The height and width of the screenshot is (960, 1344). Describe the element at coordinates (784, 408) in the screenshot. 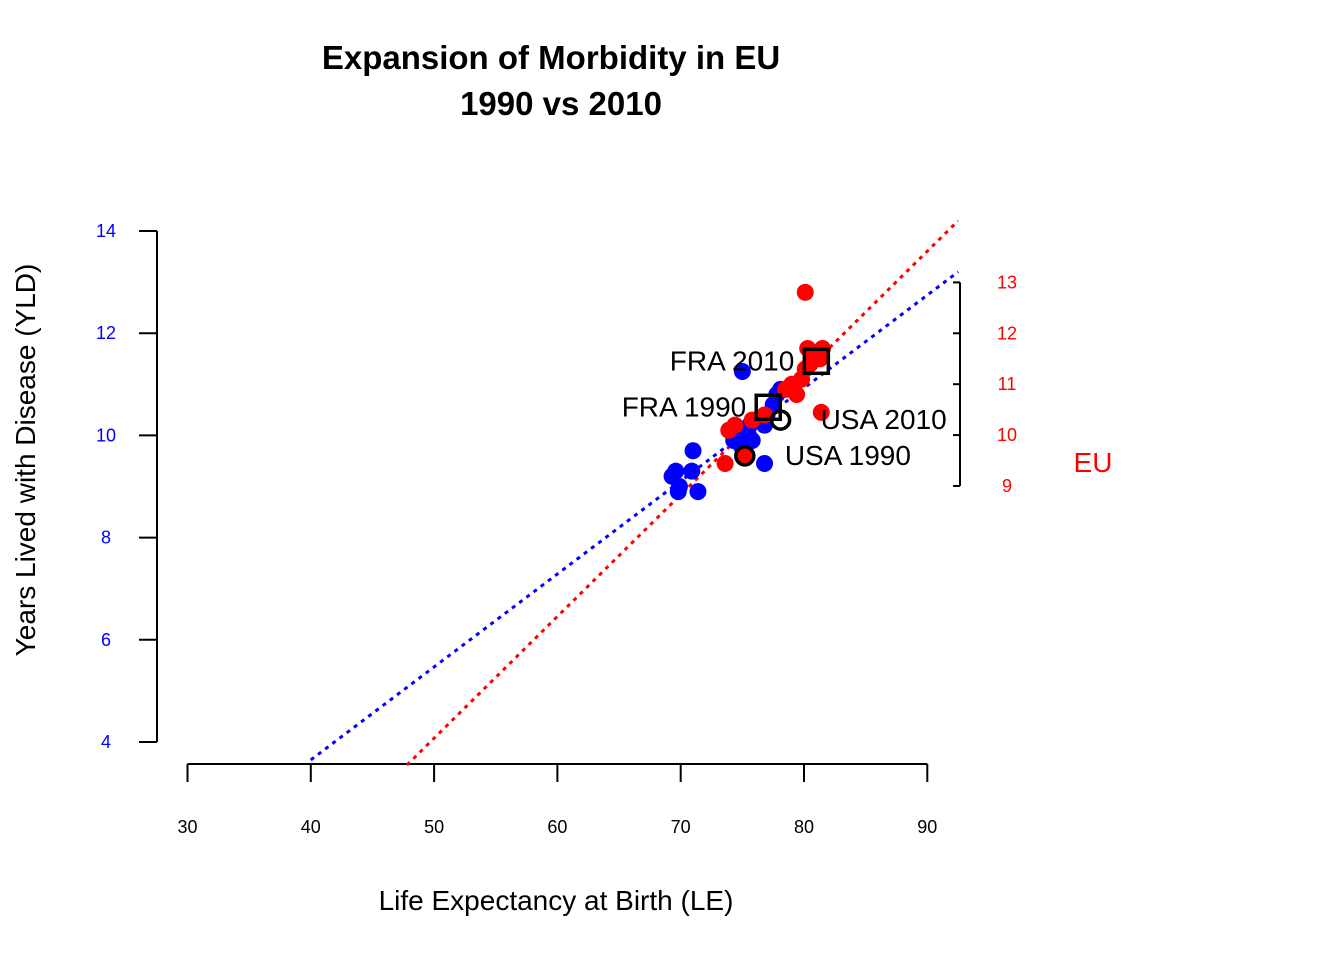

I see `highlighted-points: FRA 1990 FRA 2010 USA 1990 USA 2010` at that location.